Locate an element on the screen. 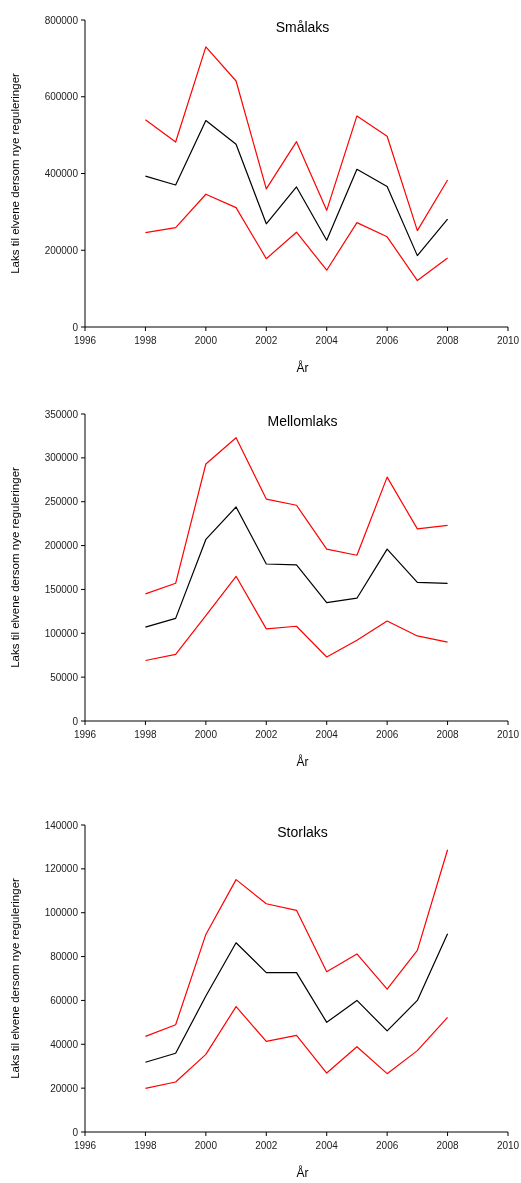  y-tick-label: 80000 is located at coordinates (64, 957).